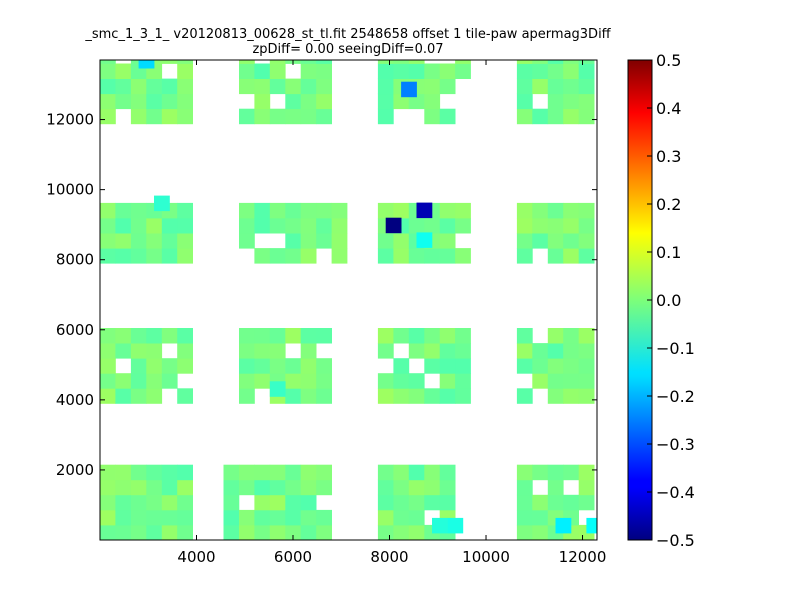 This screenshot has width=800, height=600. Describe the element at coordinates (70, 190) in the screenshot. I see `y-tick-label: 10000` at that location.